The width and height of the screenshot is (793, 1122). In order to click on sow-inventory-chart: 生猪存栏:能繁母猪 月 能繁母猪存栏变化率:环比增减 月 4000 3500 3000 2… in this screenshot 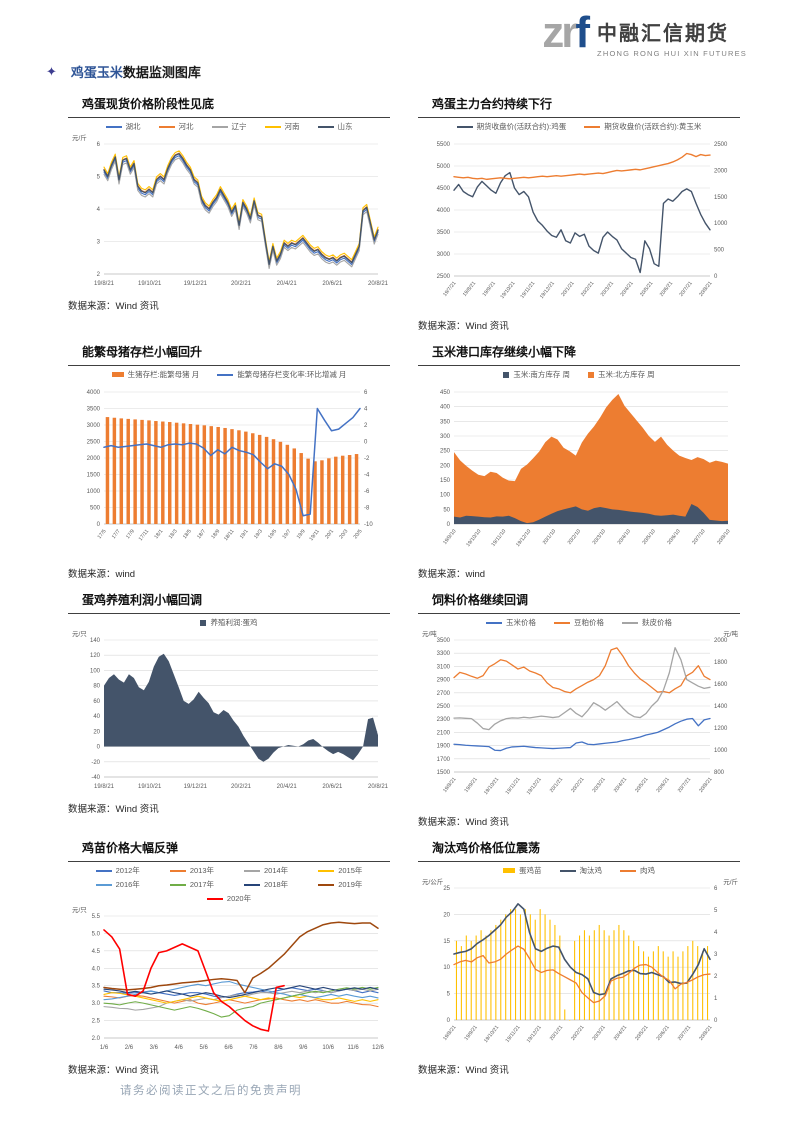, I will do `click(229, 466)`.